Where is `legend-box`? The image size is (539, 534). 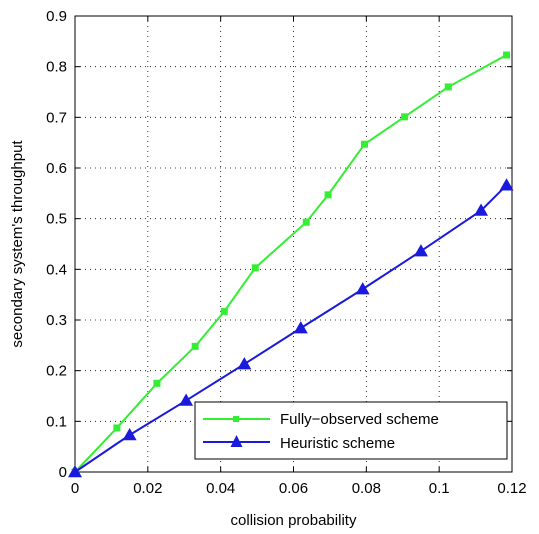 legend-box is located at coordinates (351, 430).